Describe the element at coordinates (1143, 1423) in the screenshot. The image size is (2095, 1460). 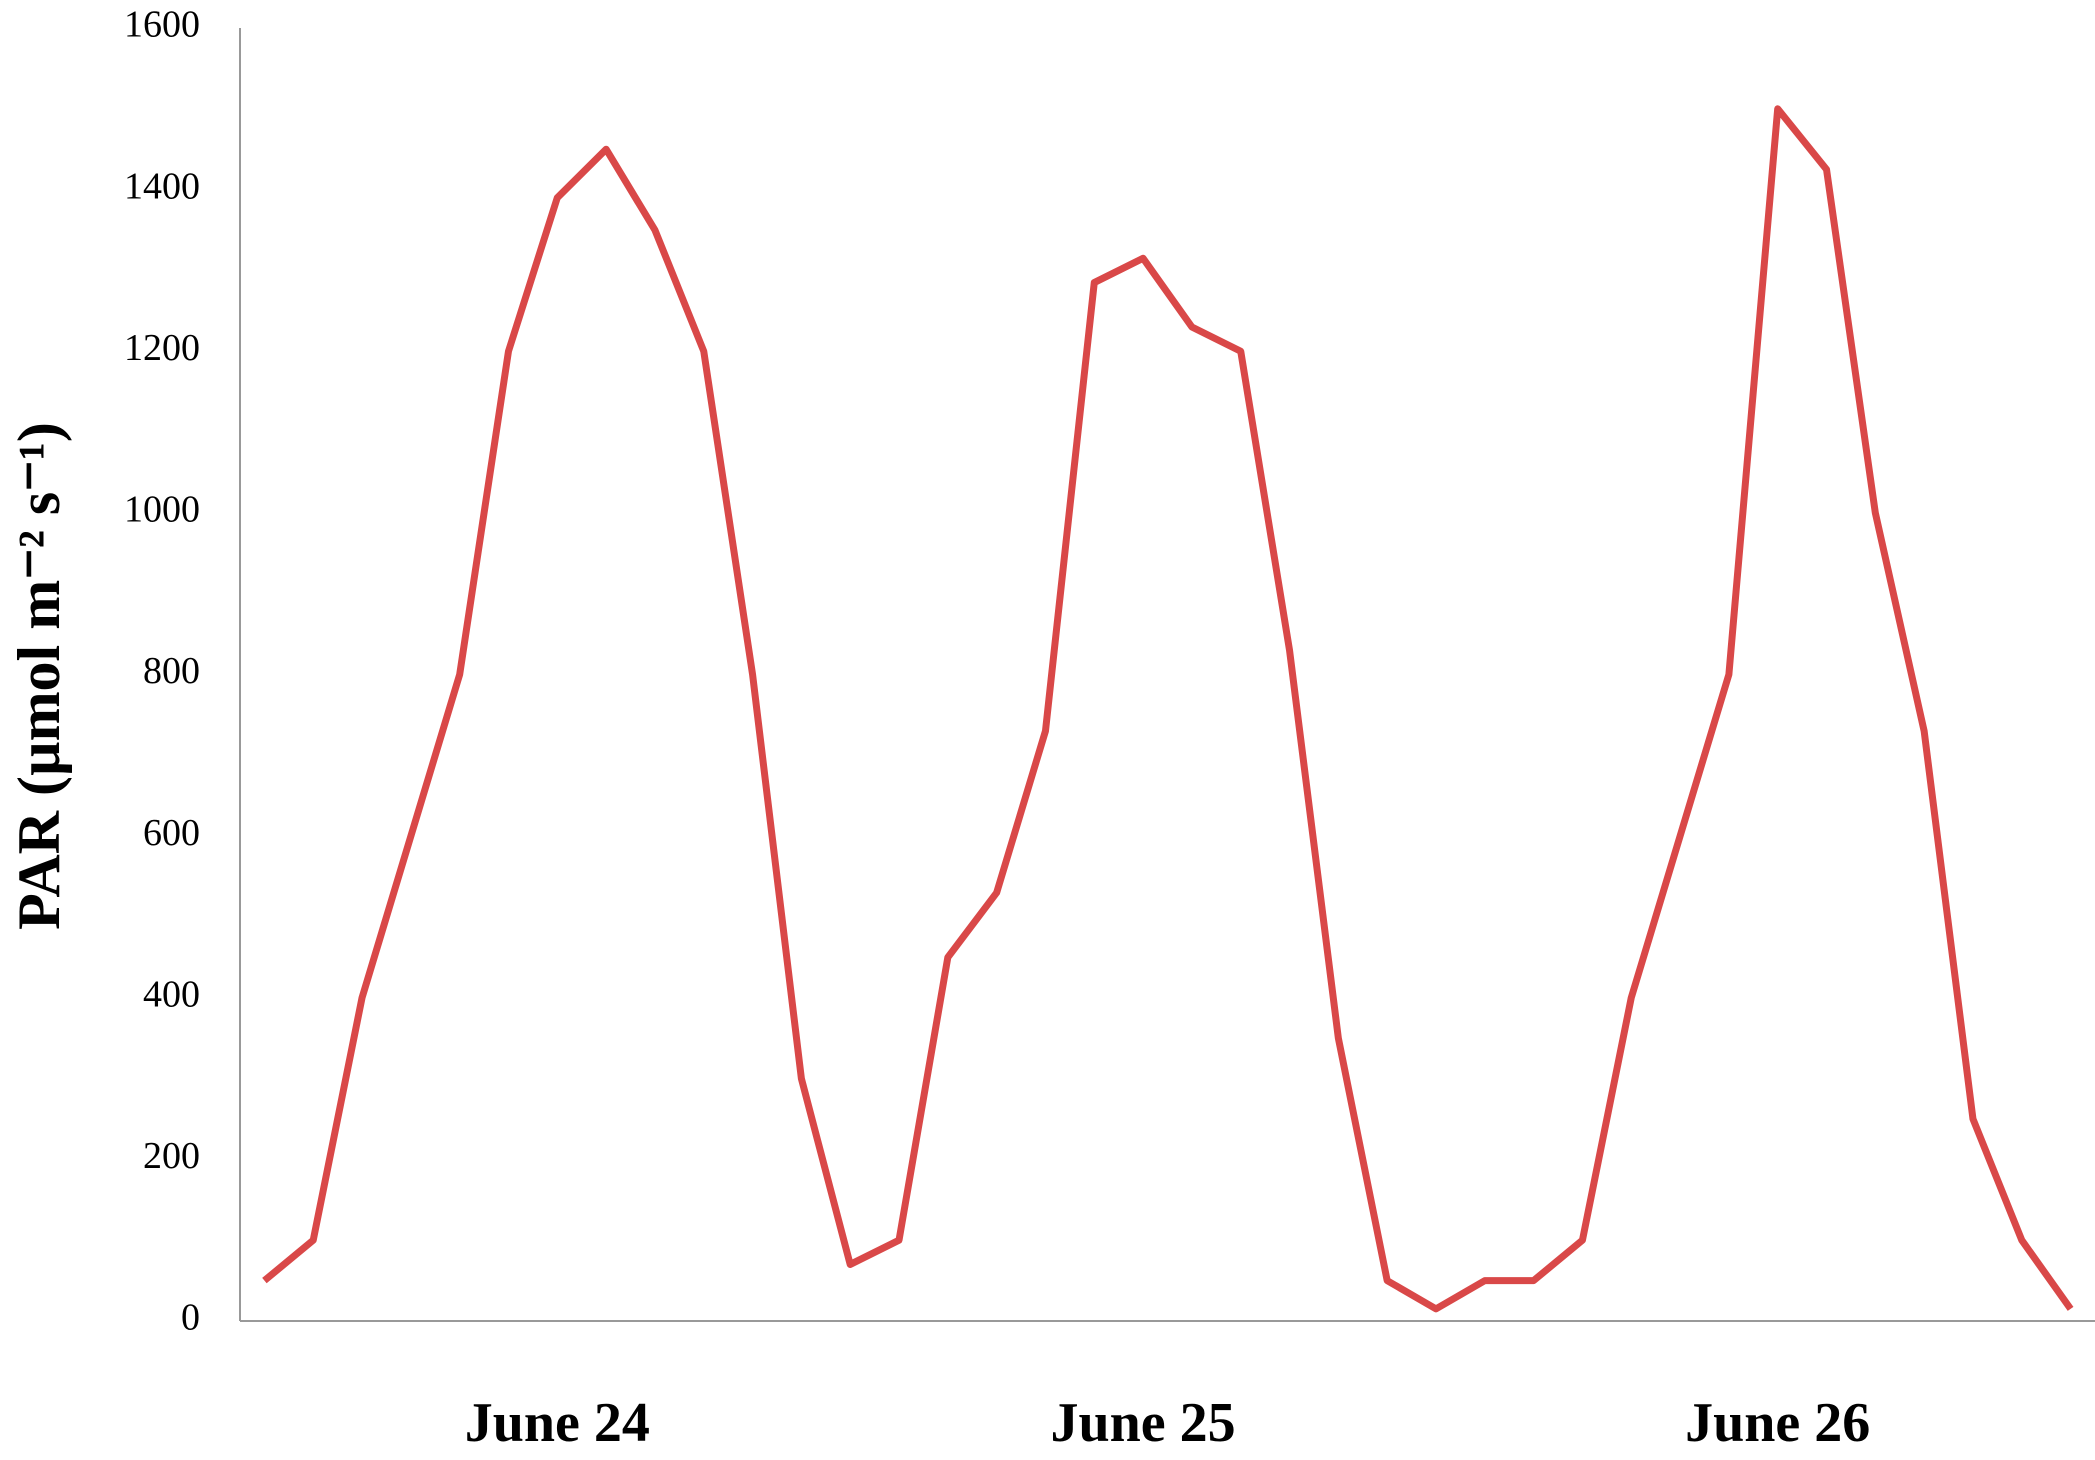
I see `x-tick-label: June 25` at that location.